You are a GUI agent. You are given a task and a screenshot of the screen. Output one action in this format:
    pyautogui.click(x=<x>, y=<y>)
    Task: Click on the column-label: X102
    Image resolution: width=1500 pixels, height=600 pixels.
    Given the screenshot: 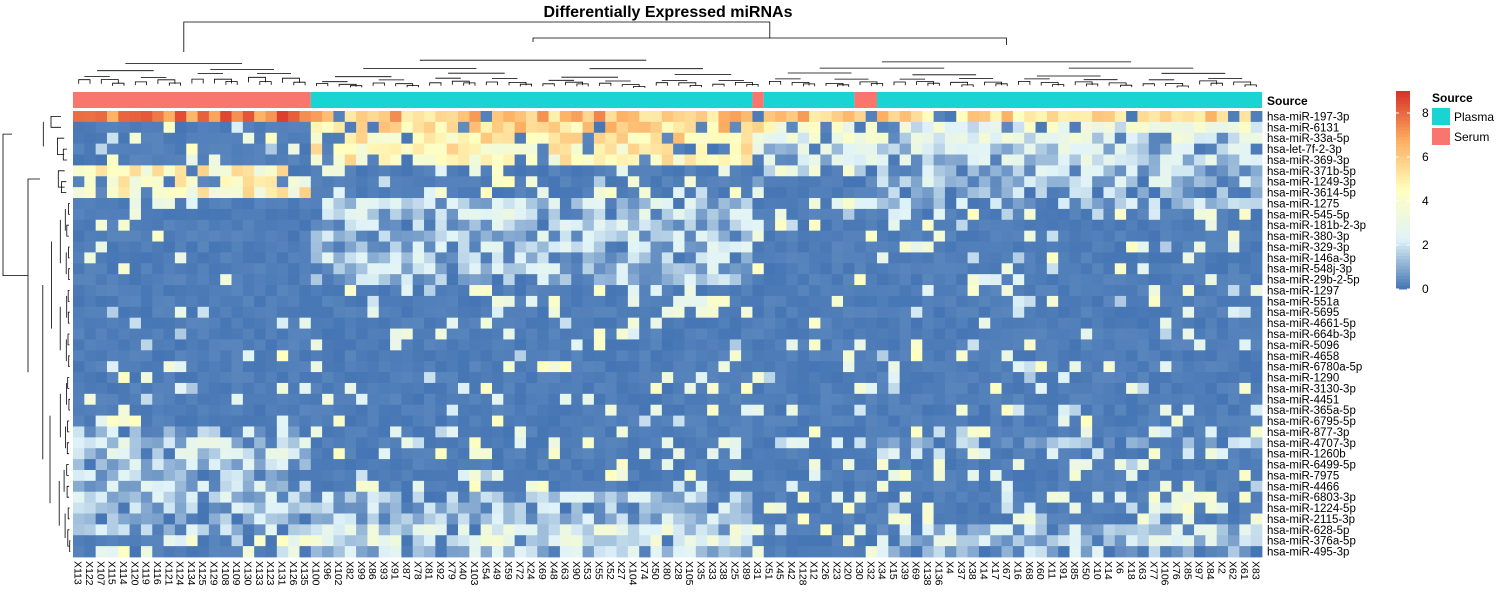 What is the action you would take?
    pyautogui.click(x=338, y=573)
    